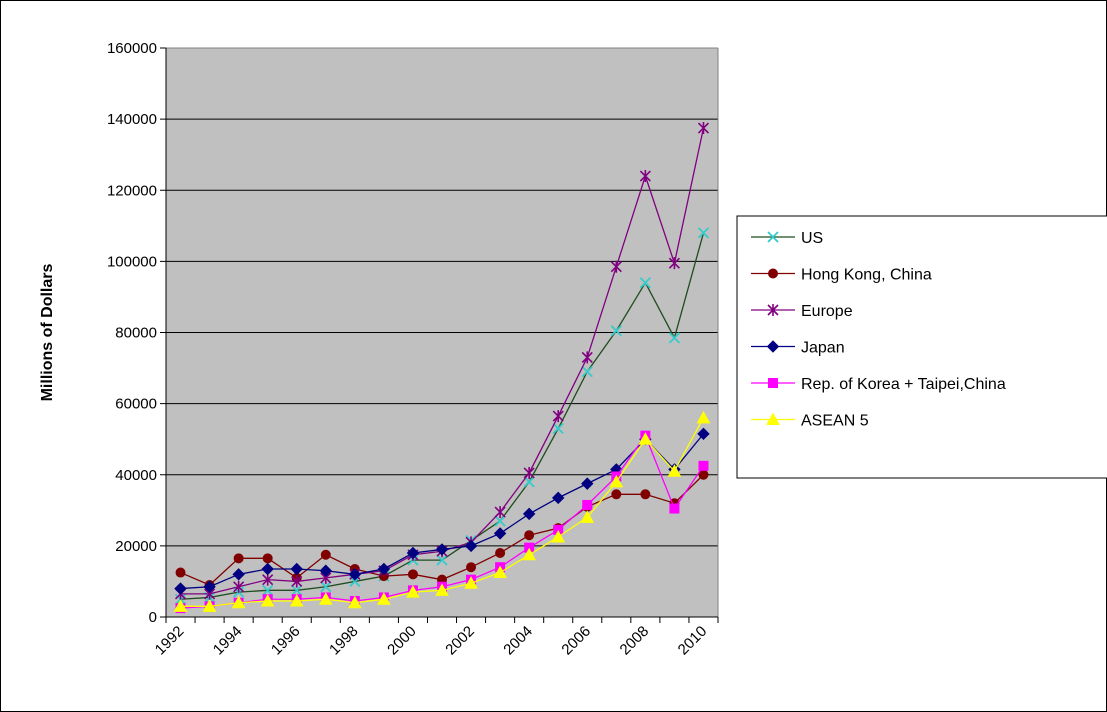 Image resolution: width=1107 pixels, height=712 pixels. What do you see at coordinates (47, 333) in the screenshot?
I see `y-axis-label: Millions of Dollars` at bounding box center [47, 333].